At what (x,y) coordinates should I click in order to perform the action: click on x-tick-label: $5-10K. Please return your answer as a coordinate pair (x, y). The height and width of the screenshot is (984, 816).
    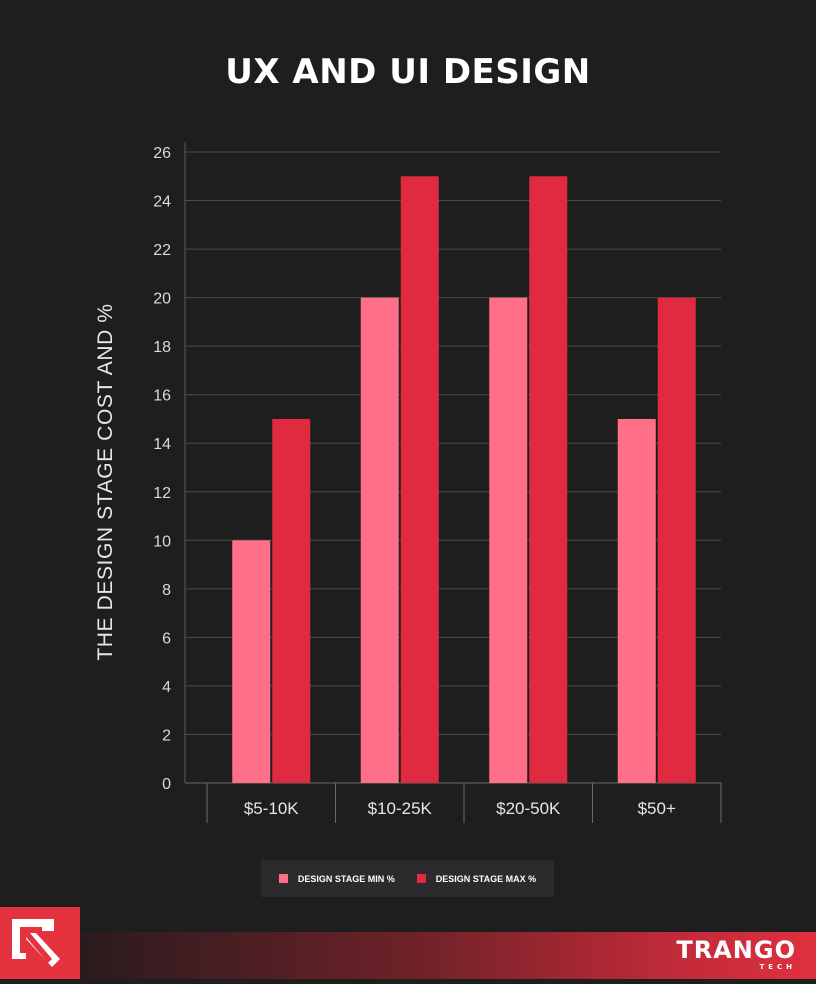
    Looking at the image, I should click on (271, 808).